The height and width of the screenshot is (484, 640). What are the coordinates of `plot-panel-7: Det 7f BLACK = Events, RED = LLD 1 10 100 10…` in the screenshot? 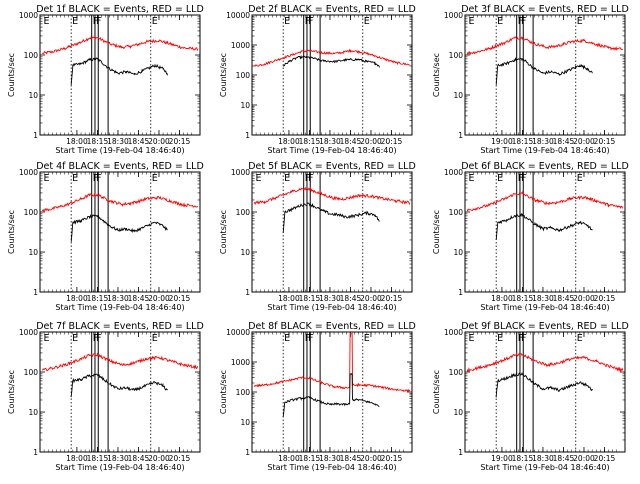 It's located at (105, 396).